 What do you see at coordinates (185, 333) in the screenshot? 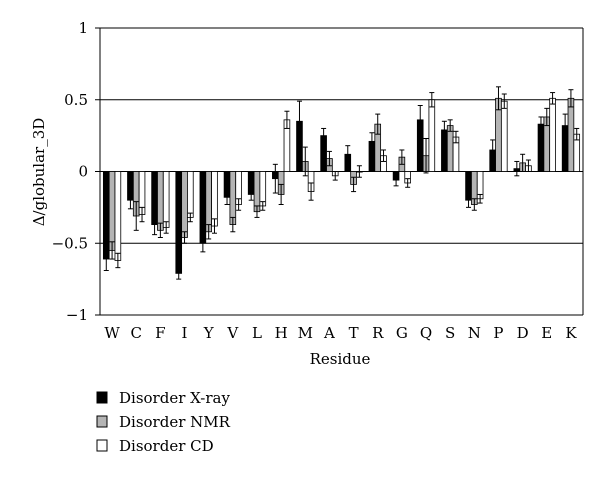
I see `x-category-label: I` at bounding box center [185, 333].